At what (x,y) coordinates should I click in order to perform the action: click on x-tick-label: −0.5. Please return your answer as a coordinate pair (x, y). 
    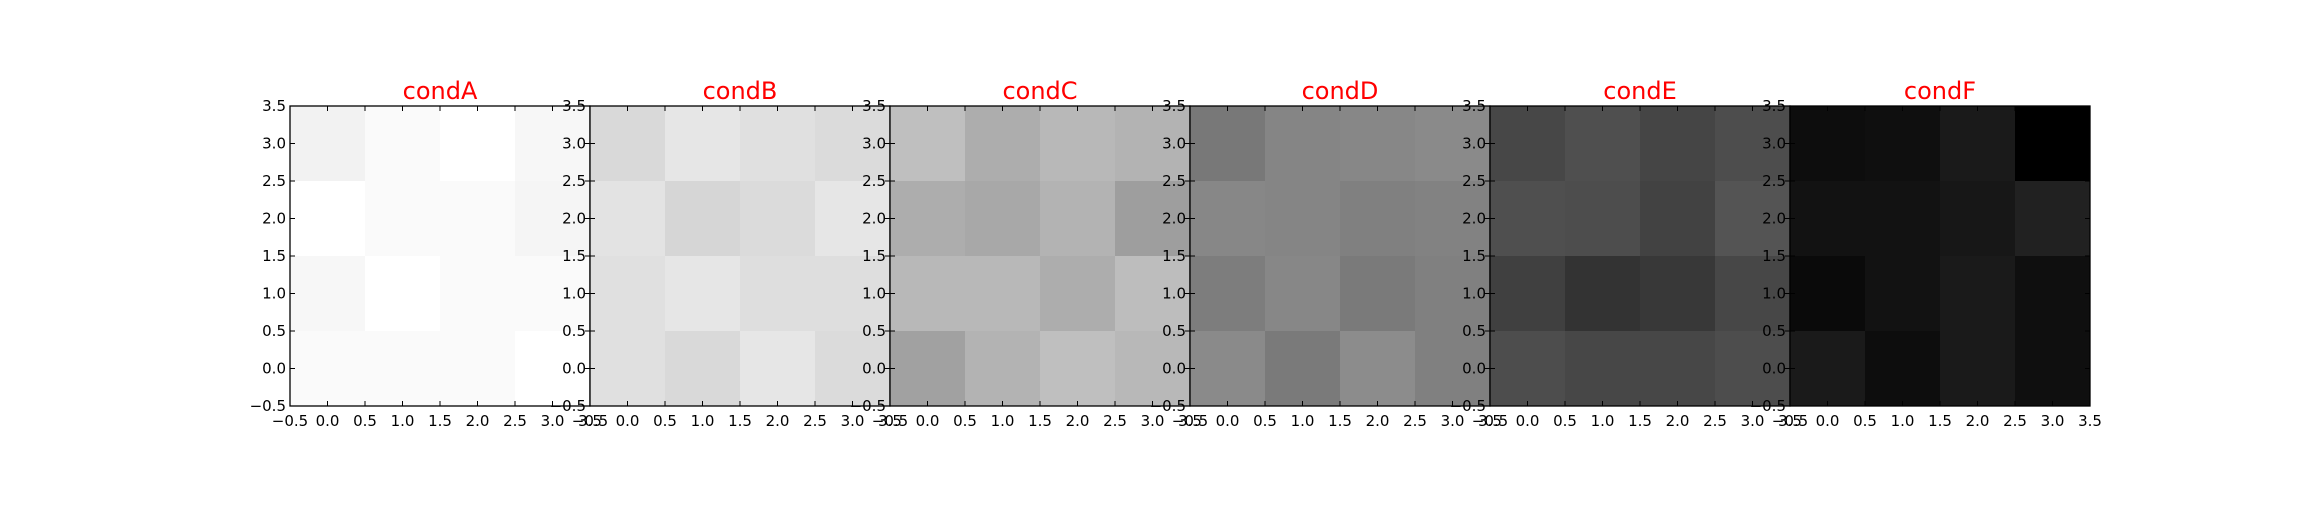
    Looking at the image, I should click on (890, 421).